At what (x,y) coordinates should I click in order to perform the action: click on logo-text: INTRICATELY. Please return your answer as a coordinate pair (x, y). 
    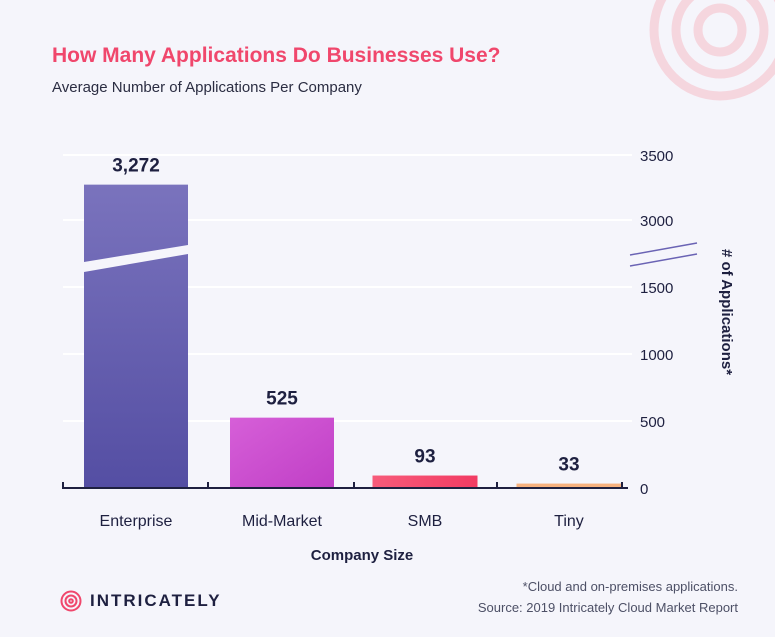
    Looking at the image, I should click on (156, 600).